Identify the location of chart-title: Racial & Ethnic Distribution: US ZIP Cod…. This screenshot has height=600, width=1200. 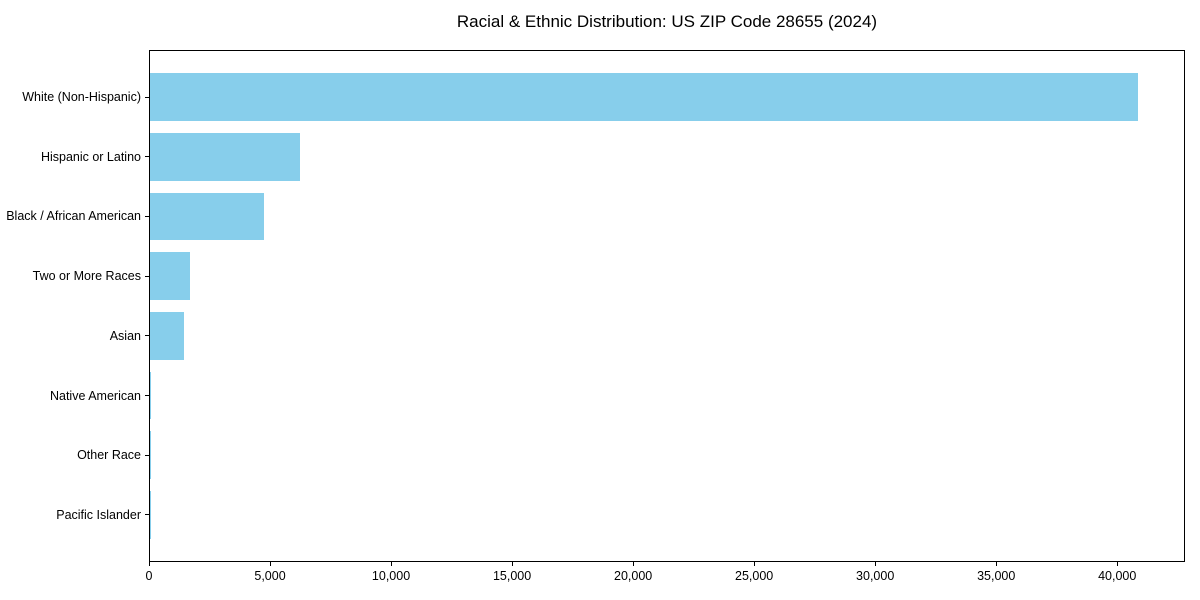
(667, 21).